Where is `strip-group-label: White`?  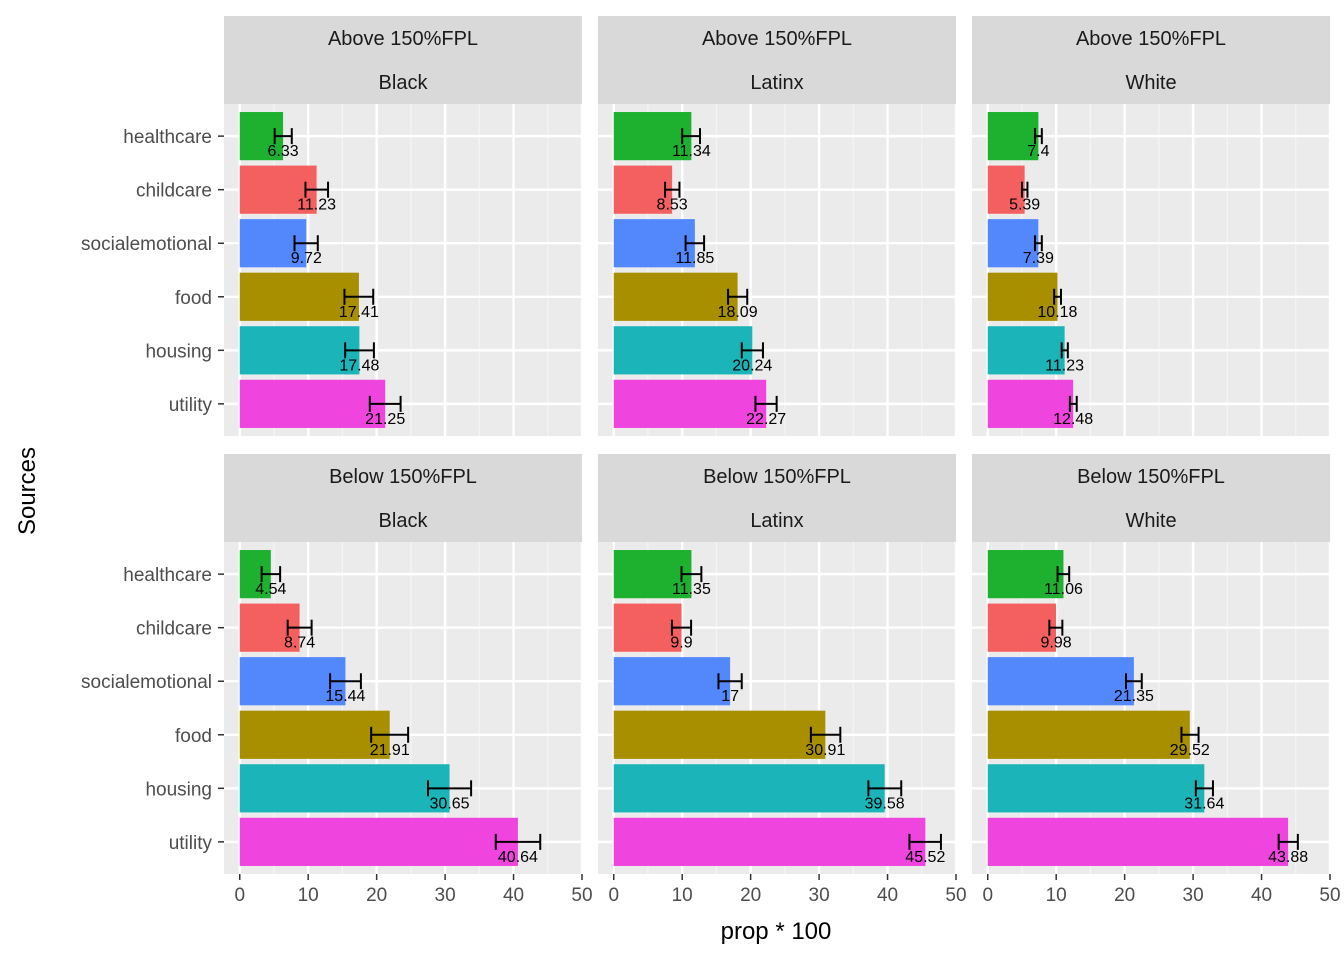 strip-group-label: White is located at coordinates (1150, 83).